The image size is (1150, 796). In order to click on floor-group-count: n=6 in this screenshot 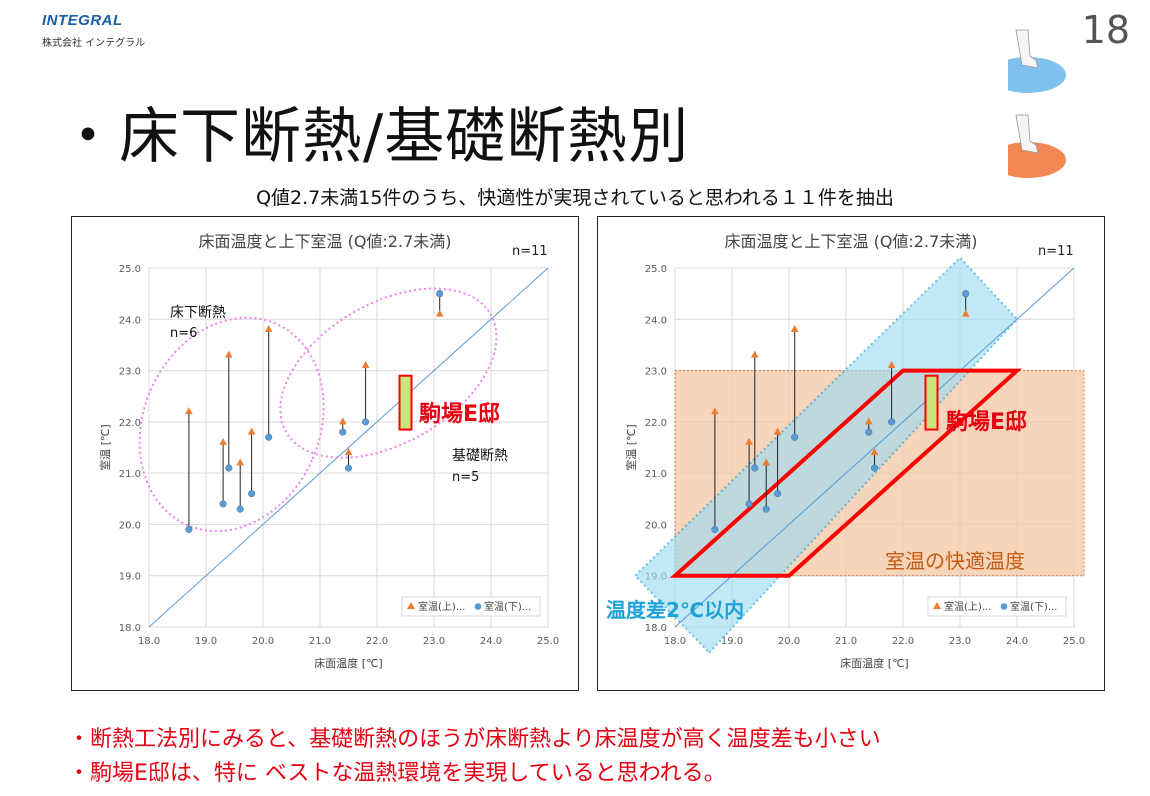, I will do `click(183, 333)`.